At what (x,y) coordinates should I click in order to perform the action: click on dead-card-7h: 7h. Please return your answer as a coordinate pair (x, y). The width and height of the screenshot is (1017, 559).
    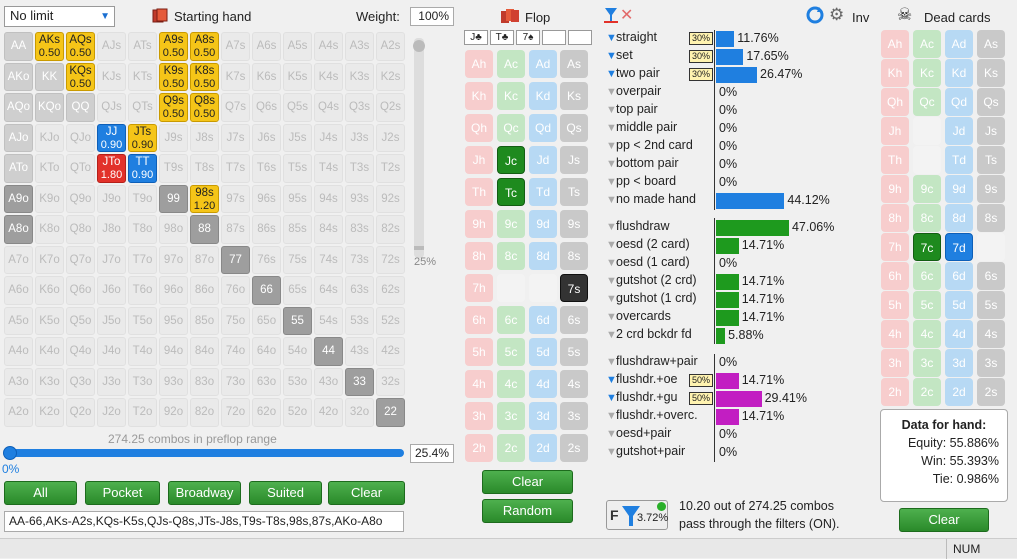
    Looking at the image, I should click on (895, 247).